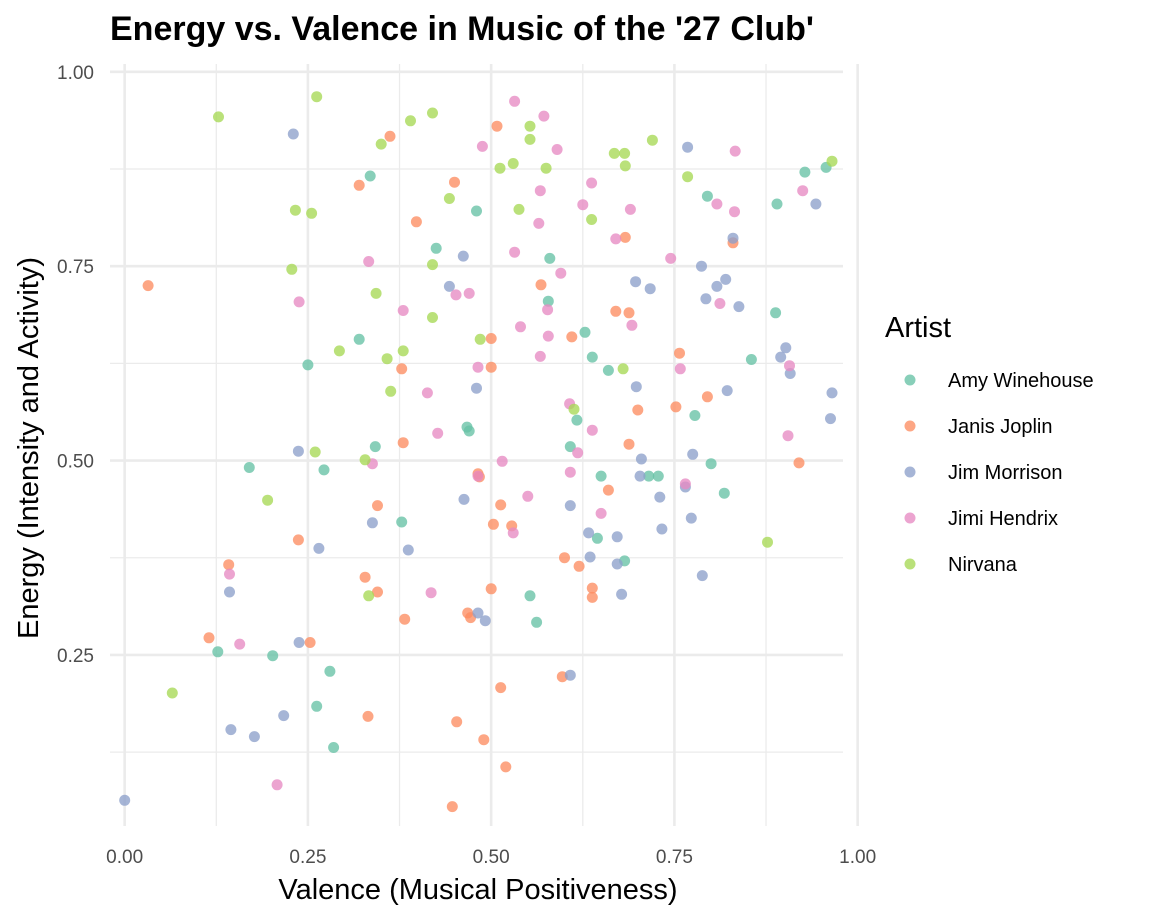 The image size is (1152, 921). I want to click on y-tick-label: 0.75, so click(75, 267).